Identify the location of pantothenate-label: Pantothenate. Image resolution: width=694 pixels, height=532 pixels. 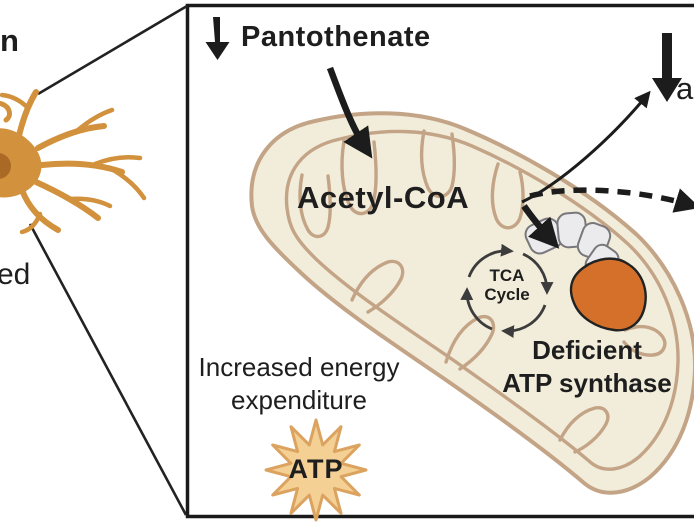
(336, 37).